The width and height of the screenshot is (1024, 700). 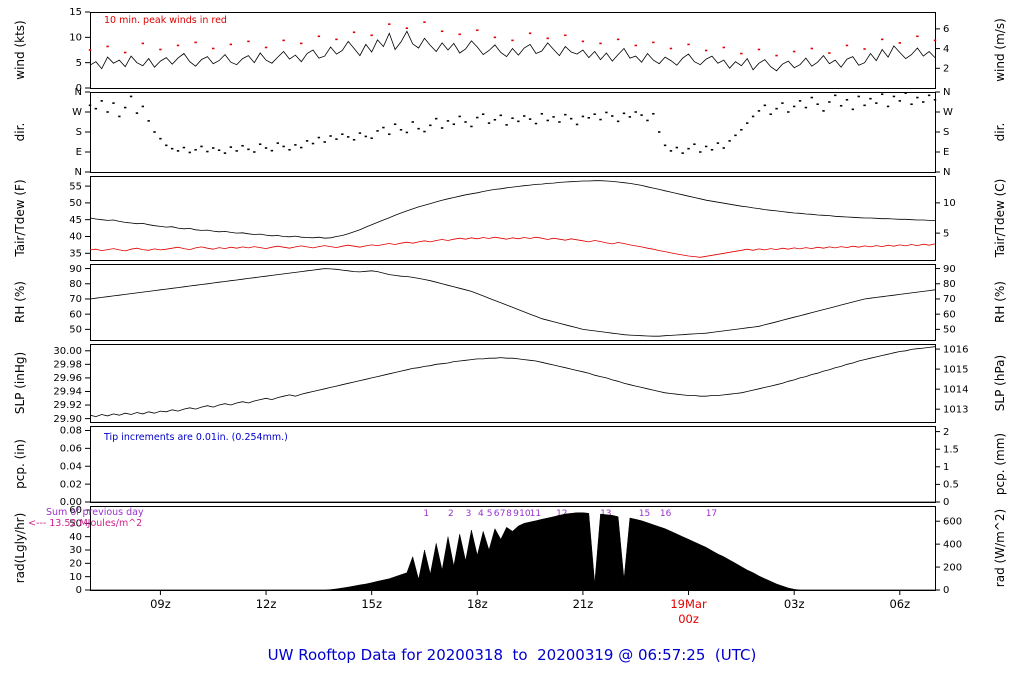 What do you see at coordinates (67, 392) in the screenshot?
I see `slp-ytick-left-label: 29.94` at bounding box center [67, 392].